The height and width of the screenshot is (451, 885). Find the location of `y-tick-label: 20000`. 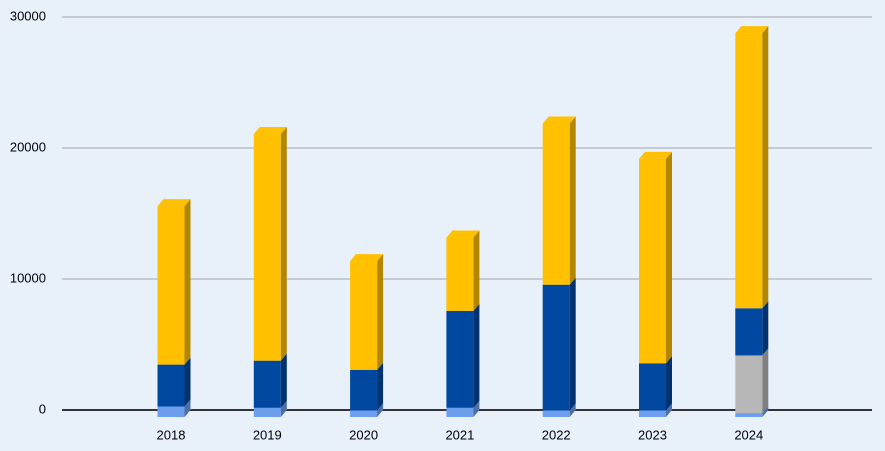

y-tick-label: 20000 is located at coordinates (28, 146).